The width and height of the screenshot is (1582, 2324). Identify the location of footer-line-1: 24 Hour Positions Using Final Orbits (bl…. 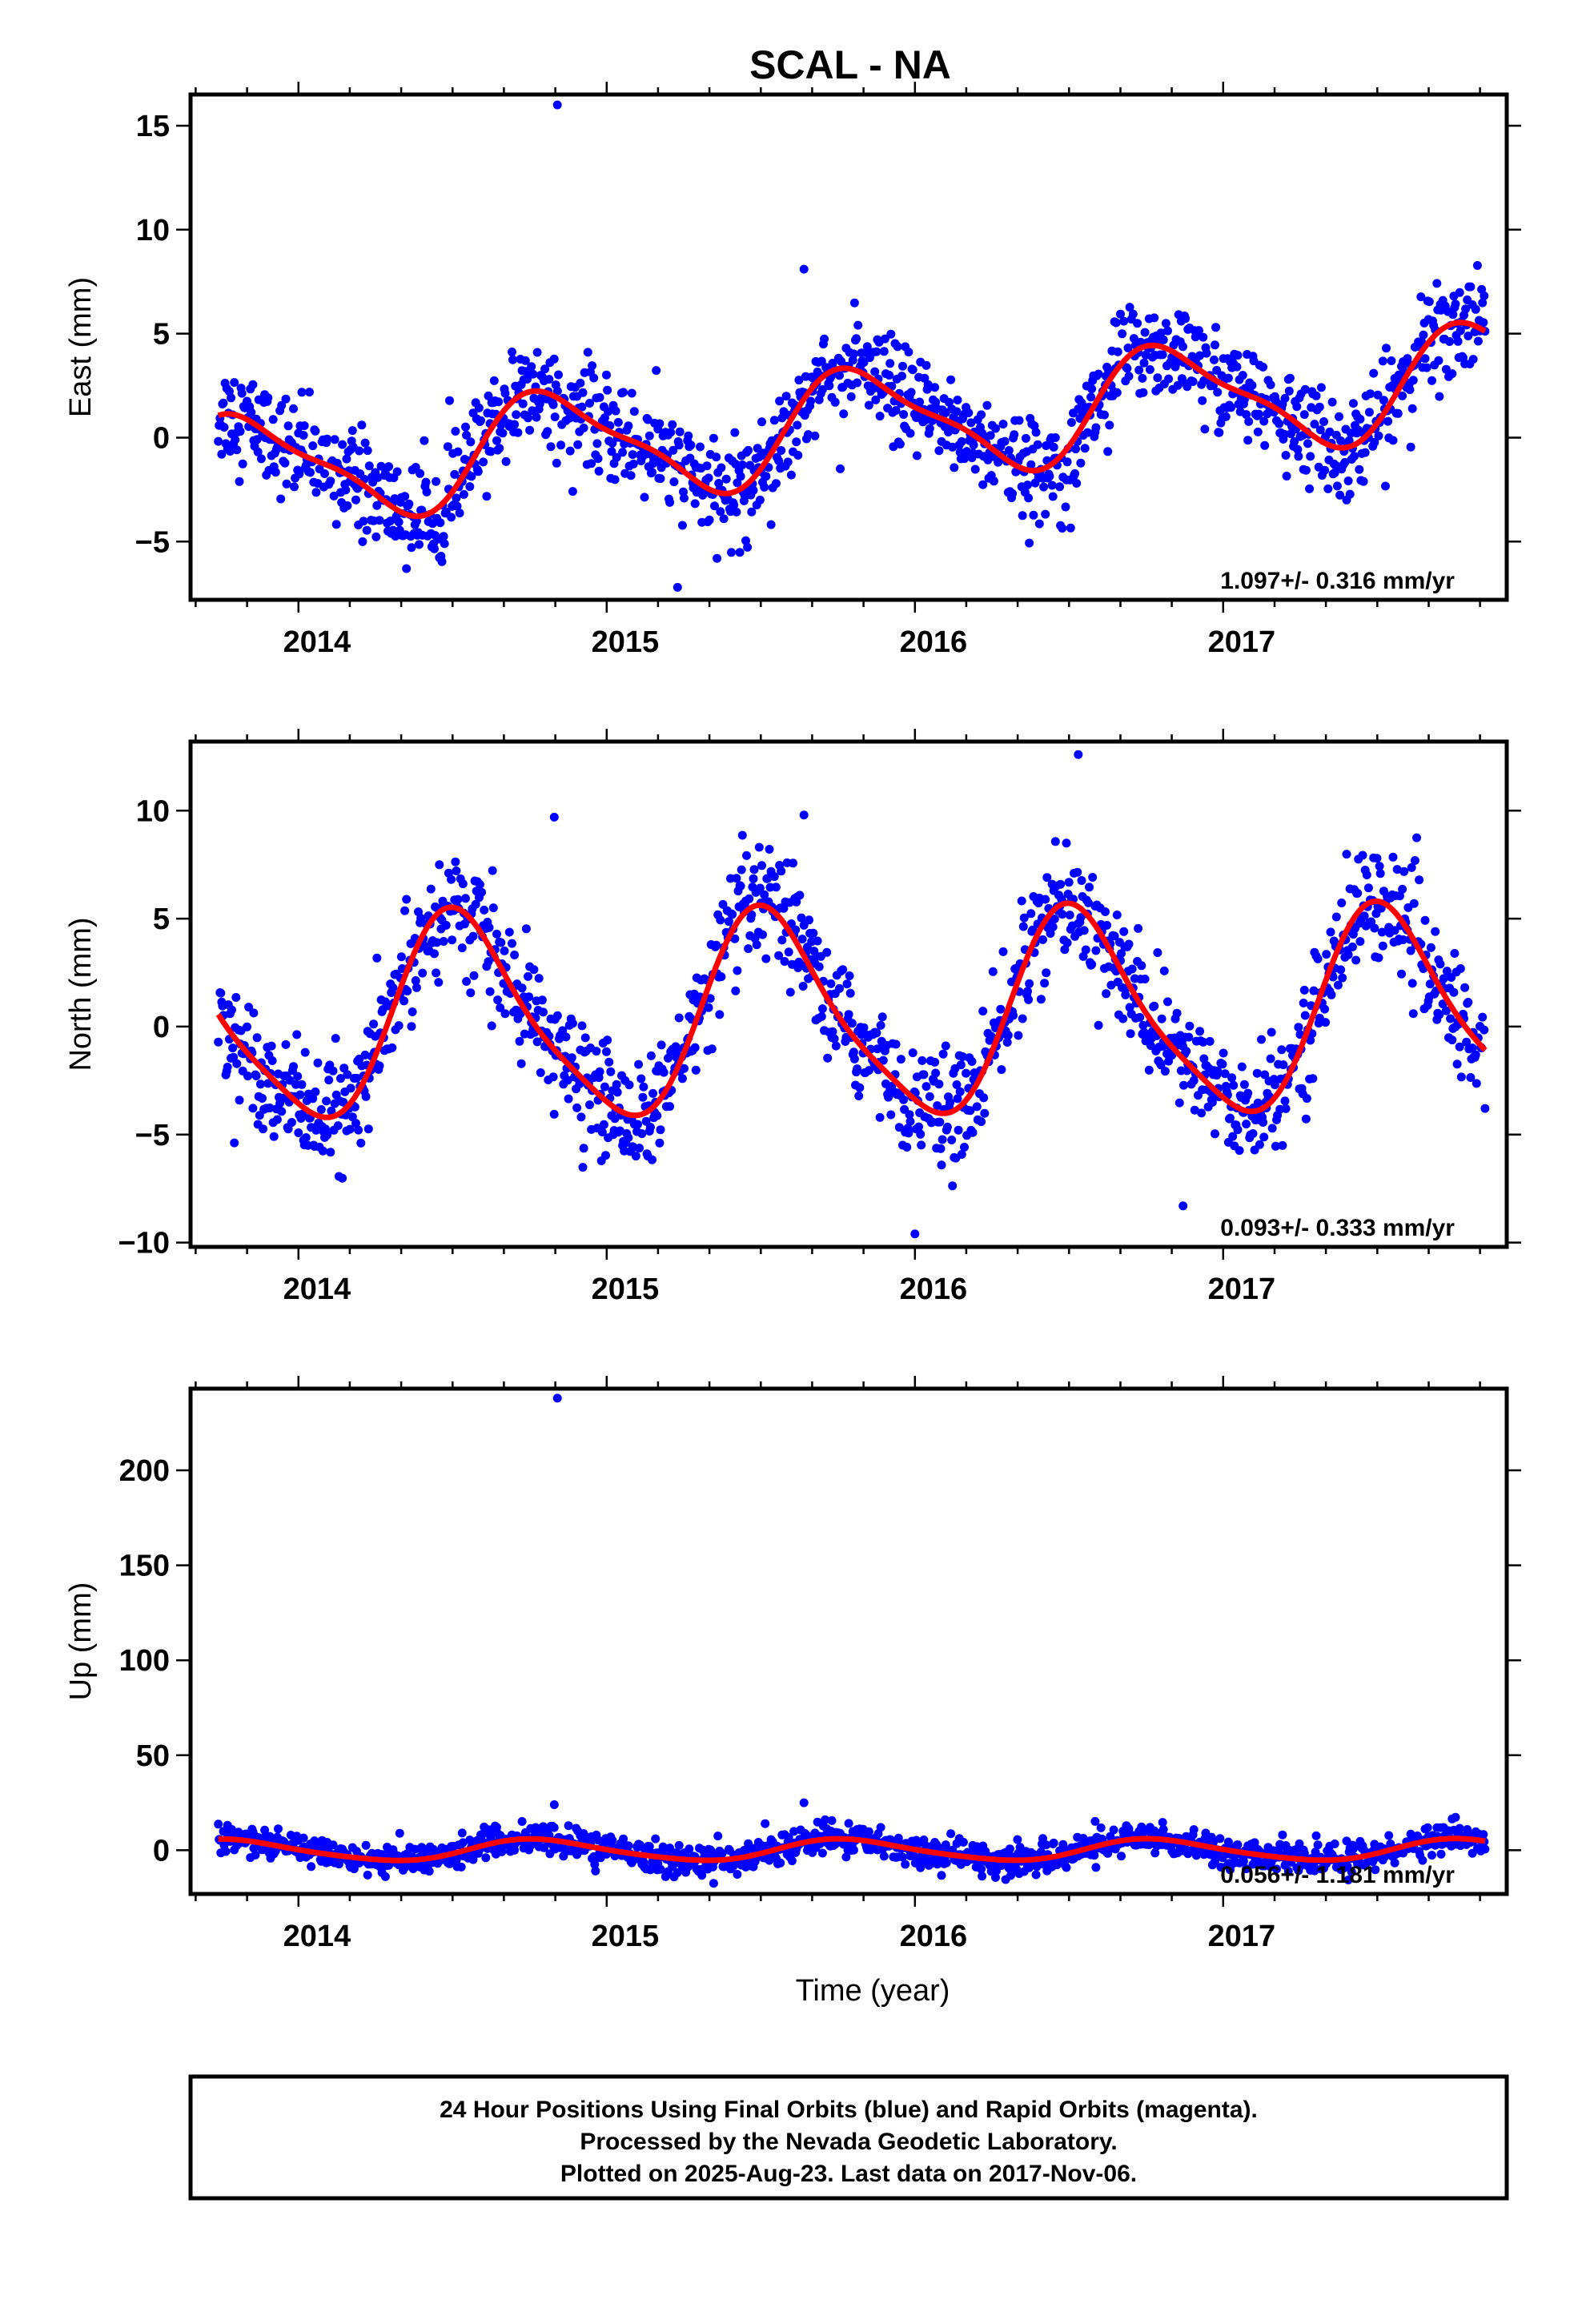
(849, 2110).